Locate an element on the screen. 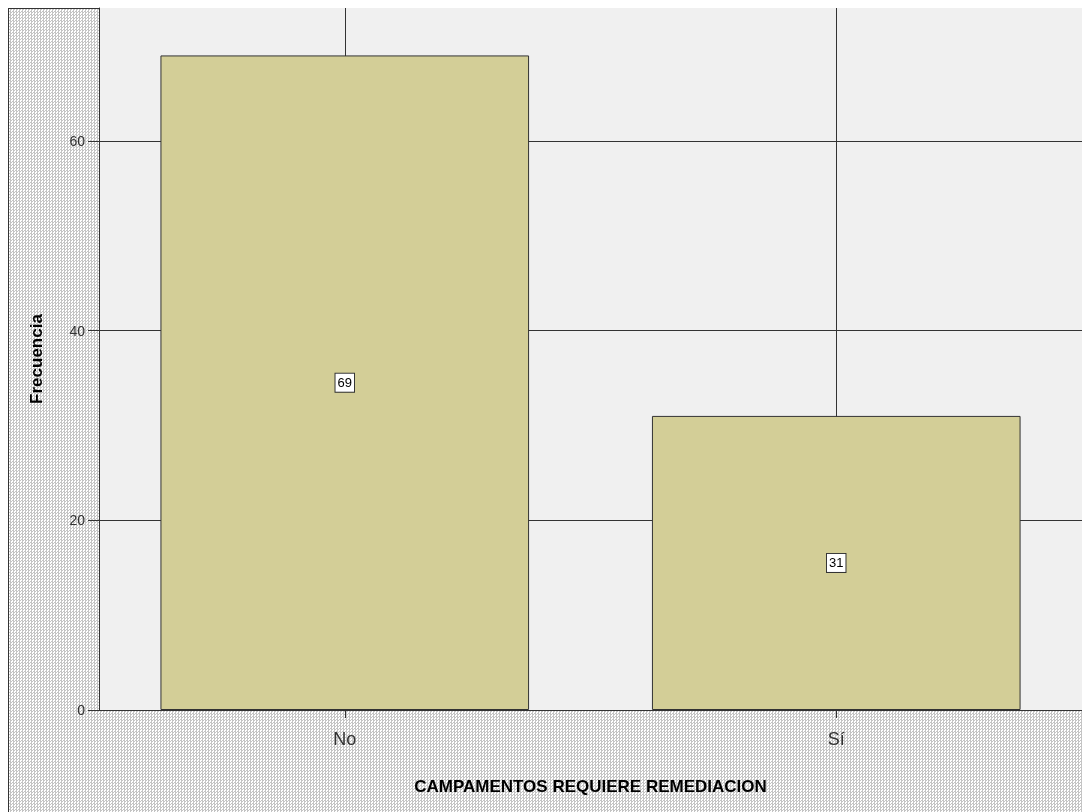  x-tick-label: Sí is located at coordinates (836, 739).